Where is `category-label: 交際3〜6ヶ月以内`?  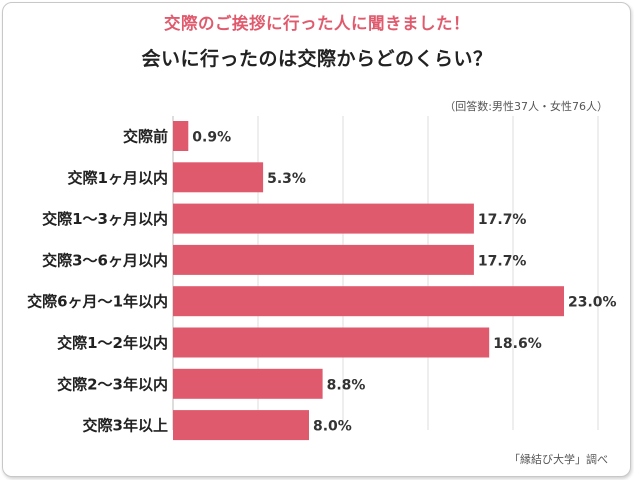 category-label: 交際3〜6ヶ月以内 is located at coordinates (105, 260).